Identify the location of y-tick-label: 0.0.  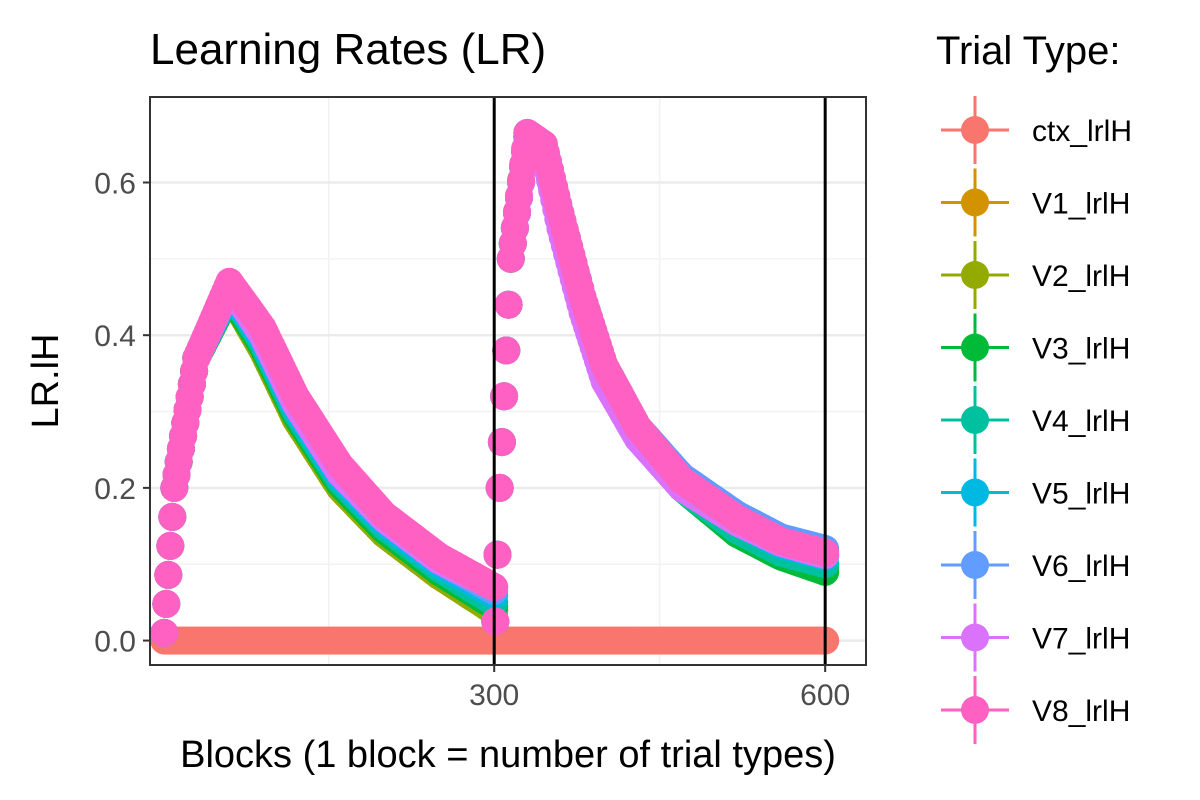
(115, 642).